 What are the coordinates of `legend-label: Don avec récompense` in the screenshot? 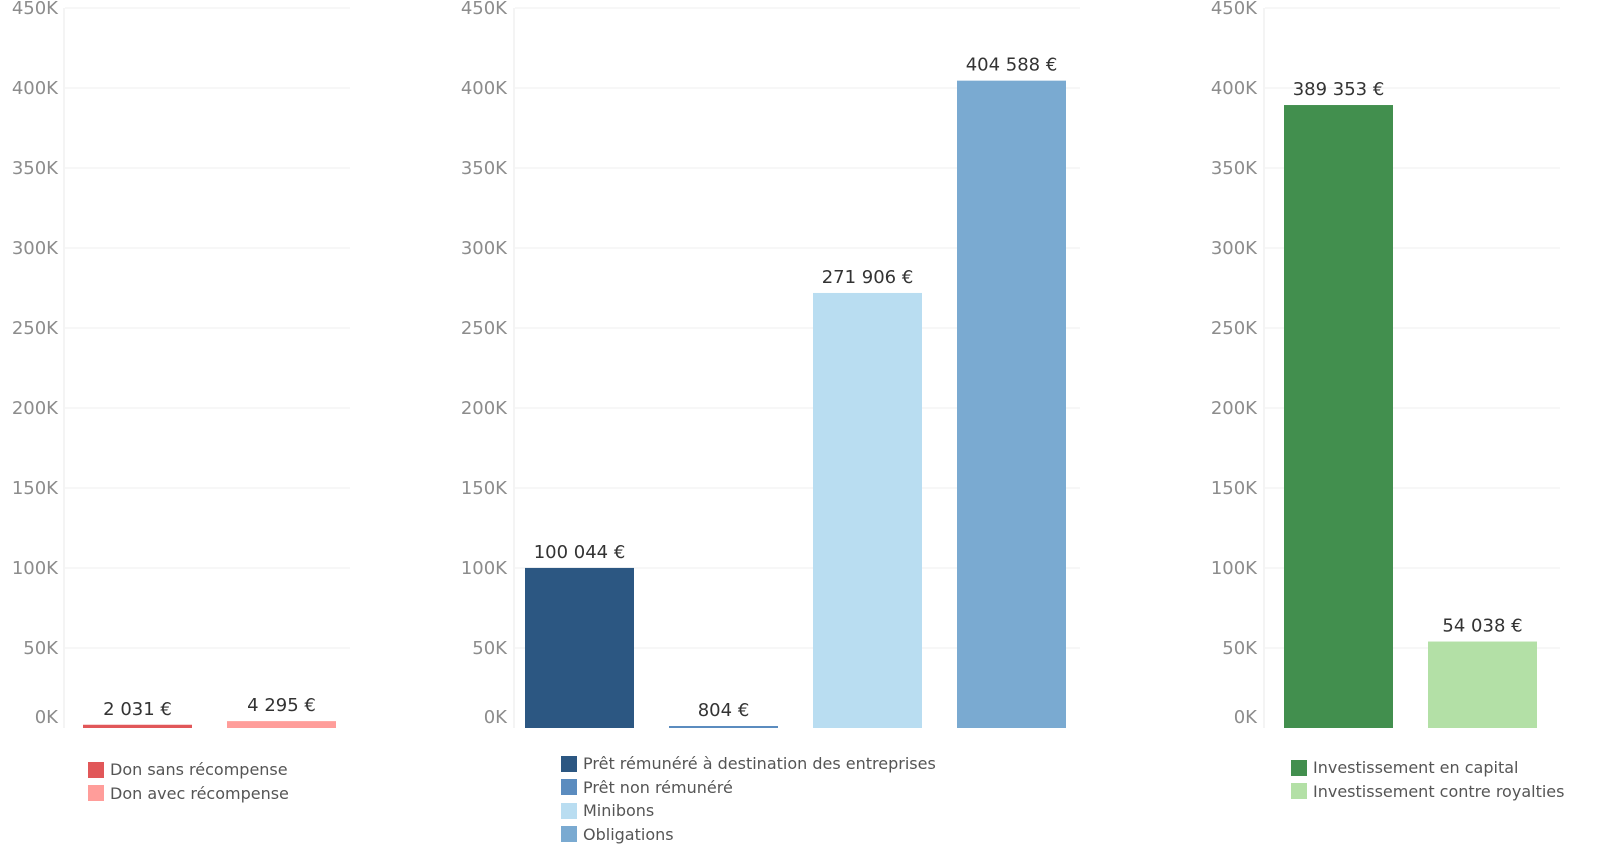 It's located at (199, 793).